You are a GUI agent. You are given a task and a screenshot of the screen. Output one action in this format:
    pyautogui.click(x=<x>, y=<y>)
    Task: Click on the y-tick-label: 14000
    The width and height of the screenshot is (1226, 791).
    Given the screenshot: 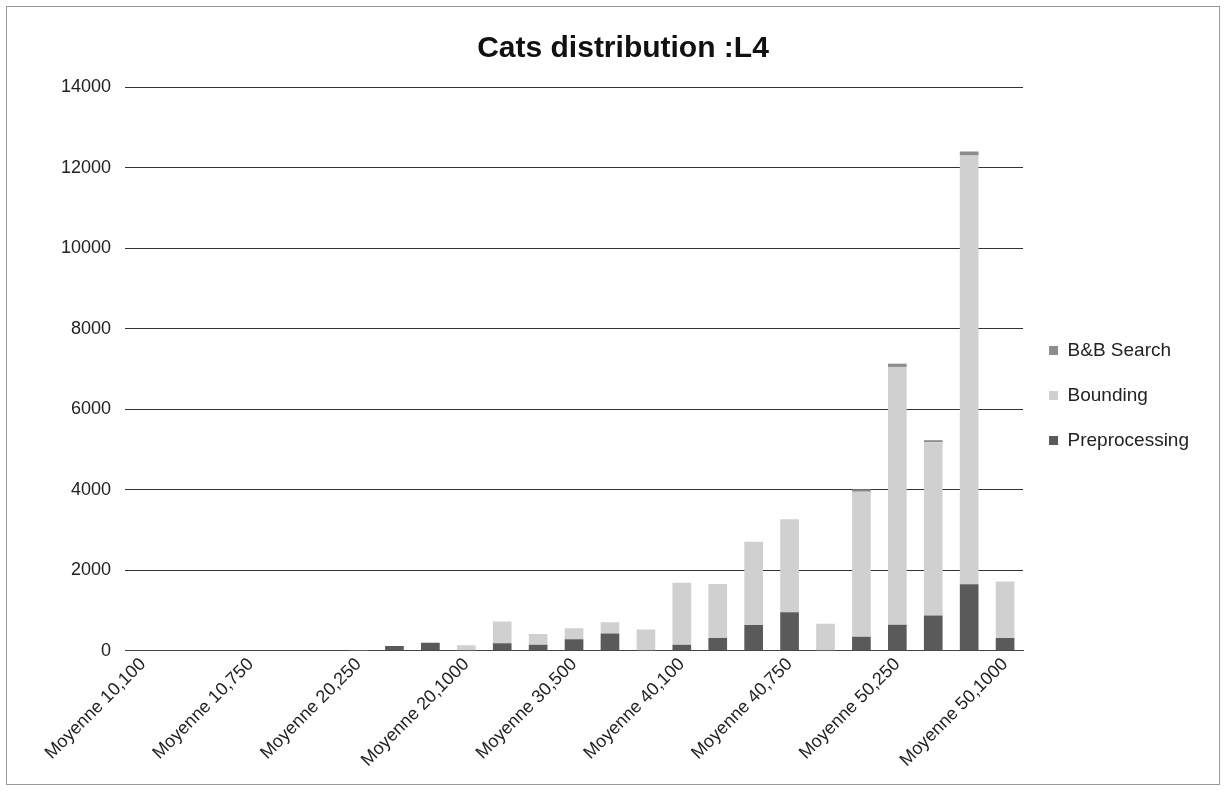 What is the action you would take?
    pyautogui.click(x=86, y=85)
    